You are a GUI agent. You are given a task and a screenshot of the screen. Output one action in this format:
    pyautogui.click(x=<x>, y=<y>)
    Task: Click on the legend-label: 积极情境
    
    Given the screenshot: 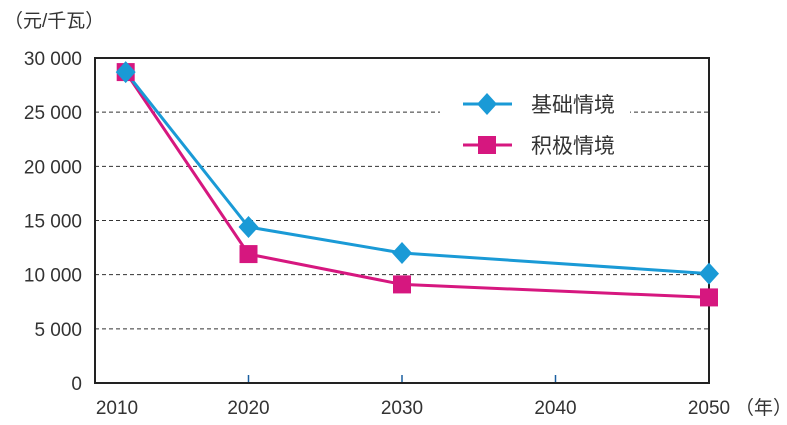 What is the action you would take?
    pyautogui.click(x=573, y=146)
    